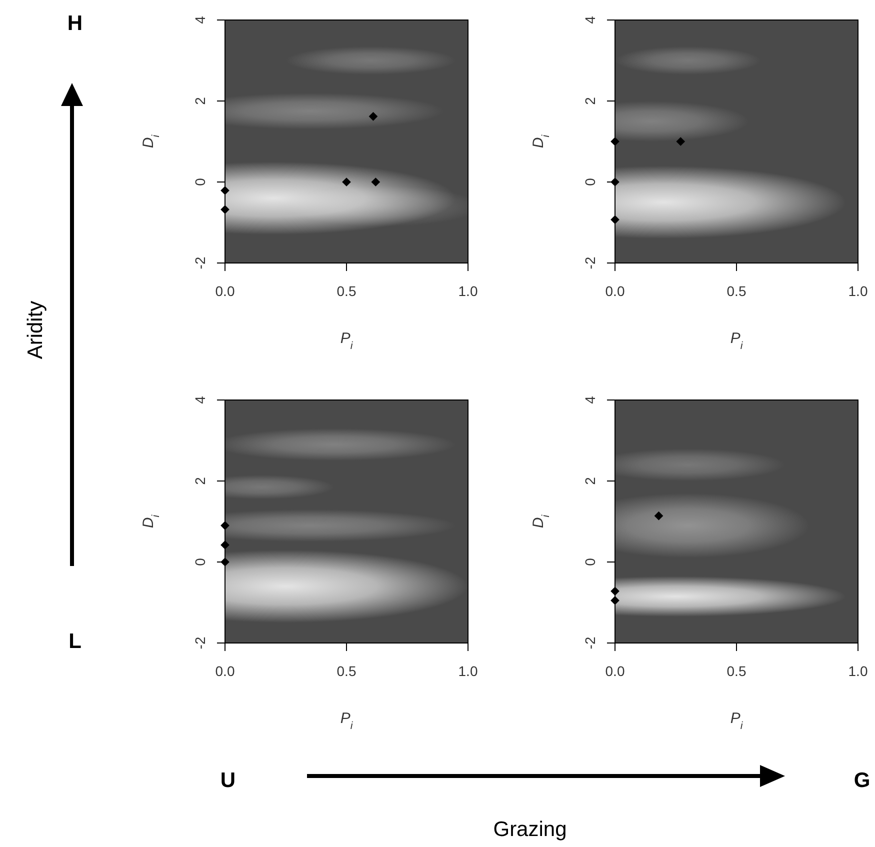 The height and width of the screenshot is (847, 875). Describe the element at coordinates (75, 641) in the screenshot. I see `text: L` at that location.